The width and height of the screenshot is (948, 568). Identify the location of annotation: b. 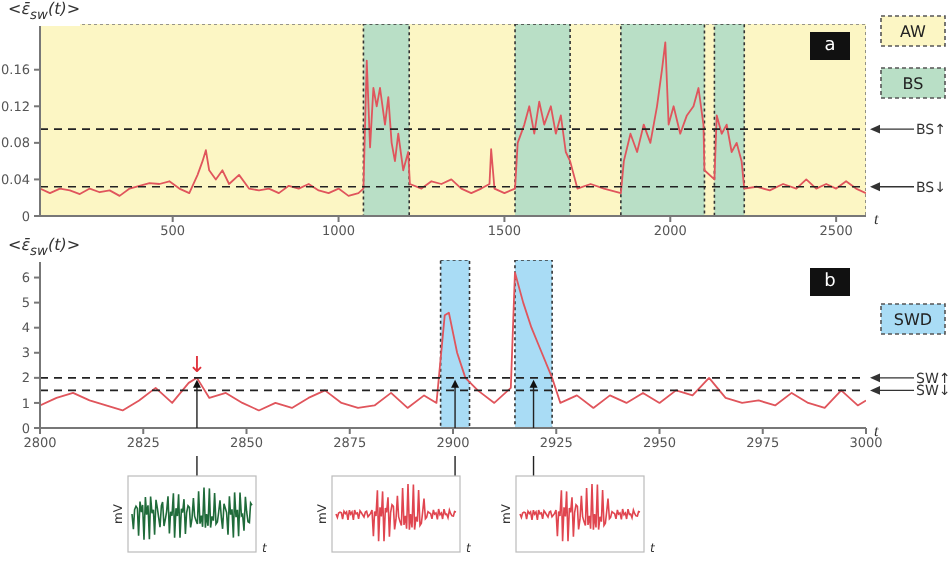
(830, 282).